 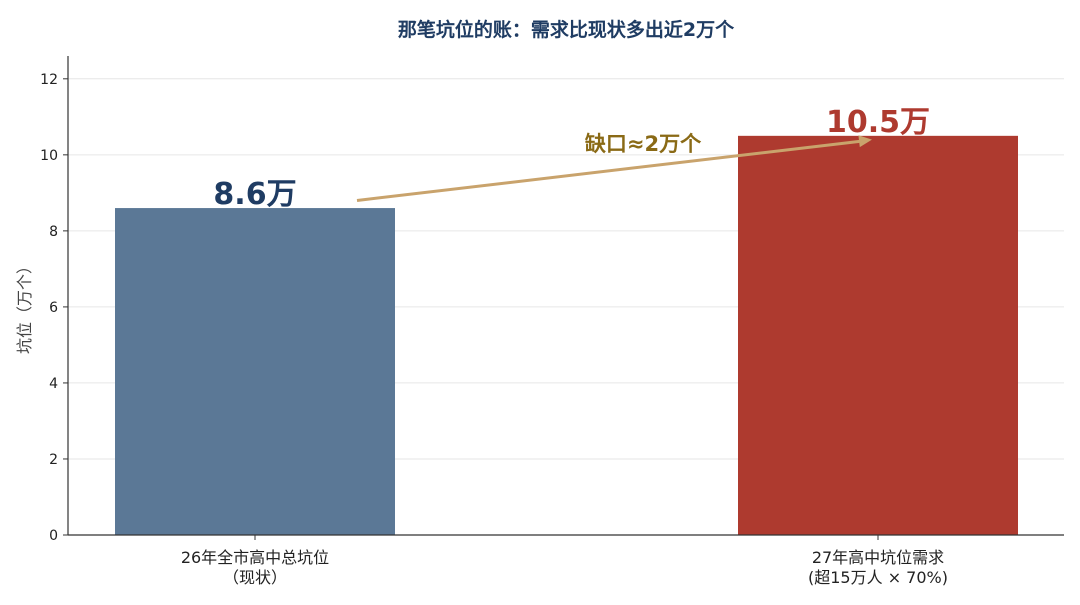 I want to click on gap-arrow-head, so click(x=865, y=141).